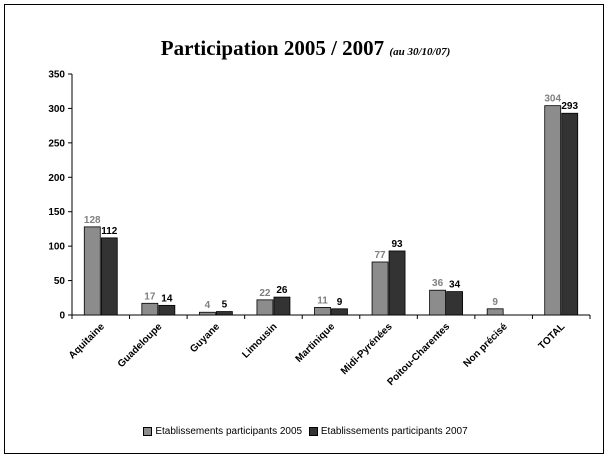  What do you see at coordinates (339, 312) in the screenshot?
I see `bar-martinique-2007` at bounding box center [339, 312].